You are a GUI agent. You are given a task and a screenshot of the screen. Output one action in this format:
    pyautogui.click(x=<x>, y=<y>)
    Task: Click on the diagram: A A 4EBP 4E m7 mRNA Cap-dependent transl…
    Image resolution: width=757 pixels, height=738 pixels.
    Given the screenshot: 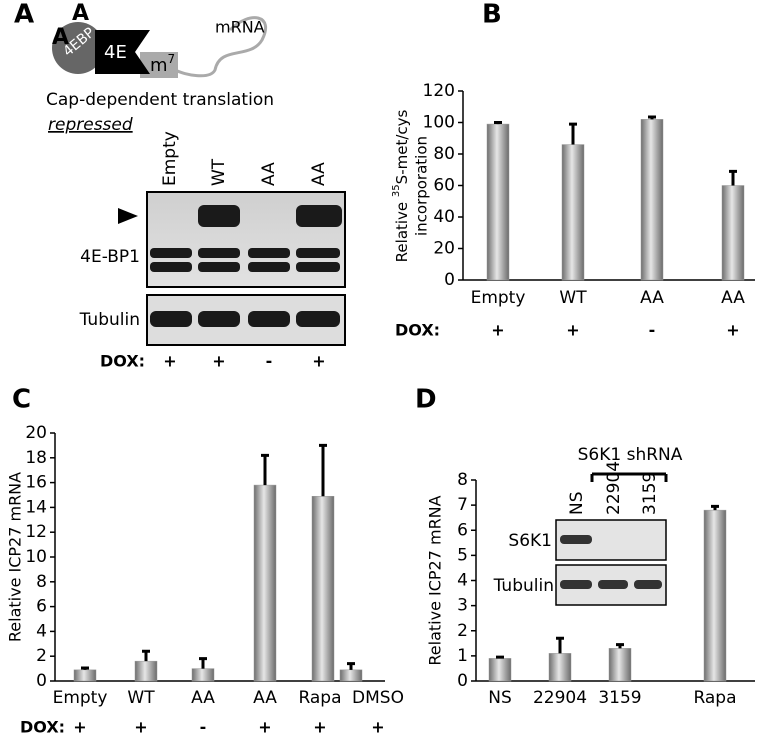 What is the action you would take?
    pyautogui.click(x=160, y=68)
    